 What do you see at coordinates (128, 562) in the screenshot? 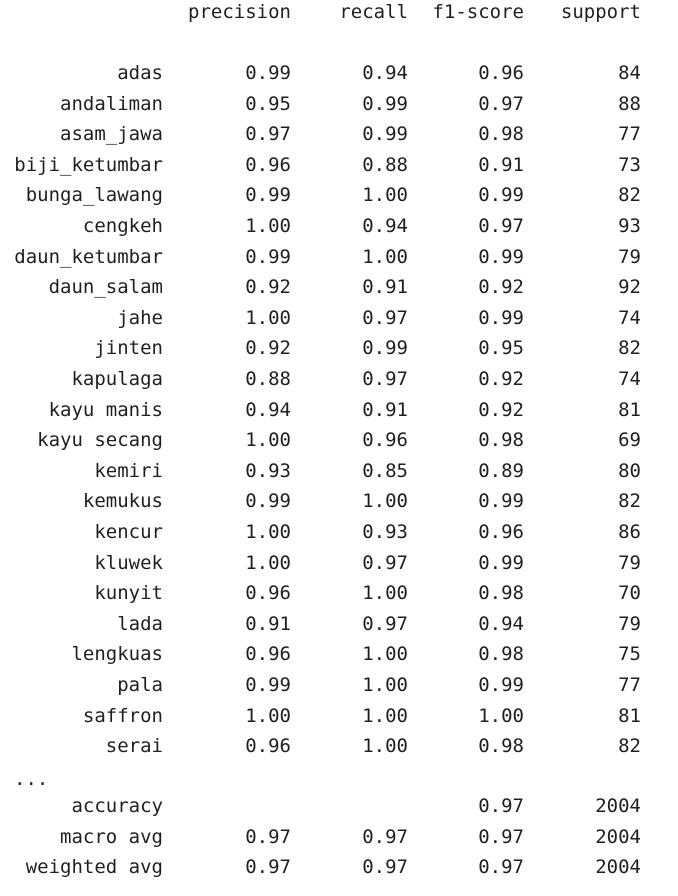
I see `row-label: kluwek` at bounding box center [128, 562].